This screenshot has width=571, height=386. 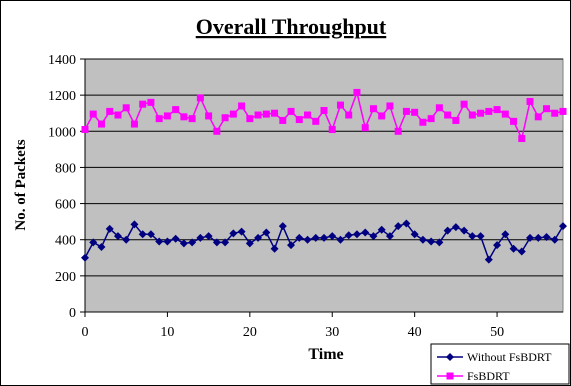 I want to click on y-tick-labels: 0 200 400 600 800 1000 1200 1400, so click(x=66, y=187).